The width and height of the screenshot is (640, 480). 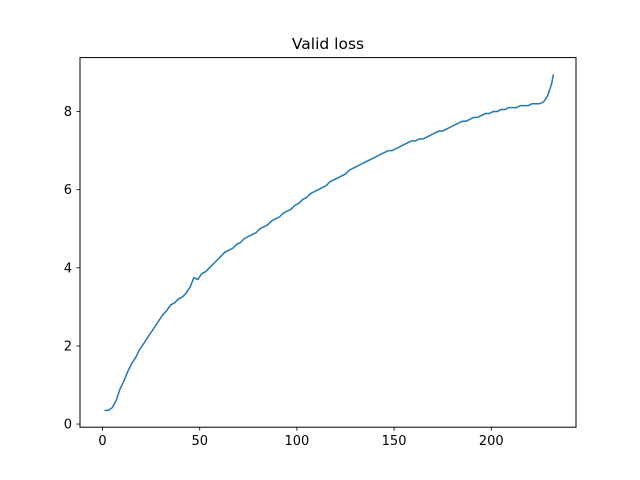 I want to click on y-tick-label: 8, so click(x=68, y=112).